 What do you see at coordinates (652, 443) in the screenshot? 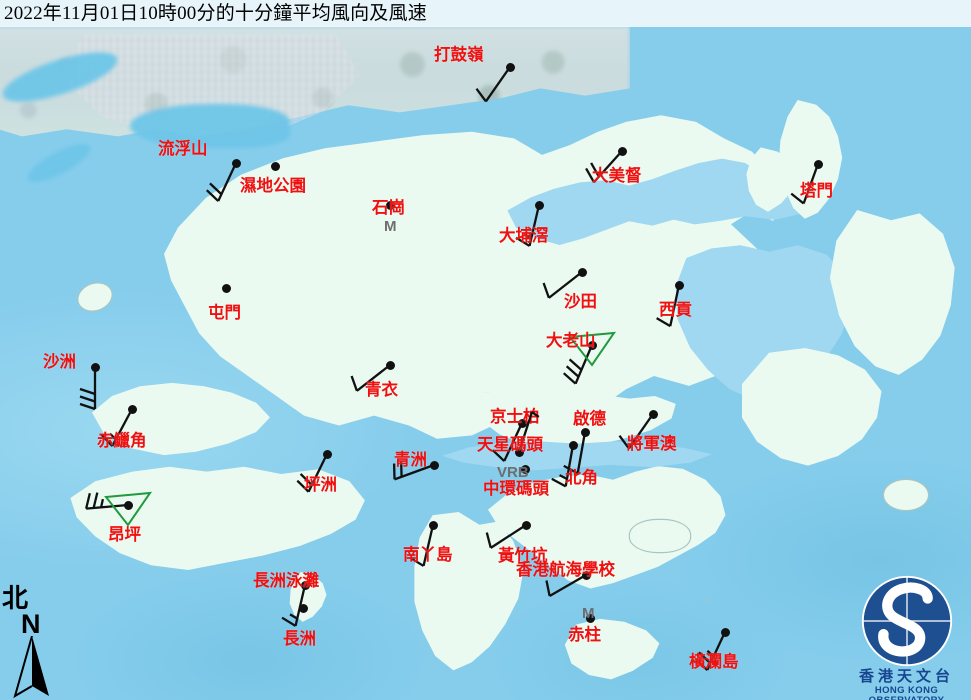
I see `station-label: 將軍澳` at bounding box center [652, 443].